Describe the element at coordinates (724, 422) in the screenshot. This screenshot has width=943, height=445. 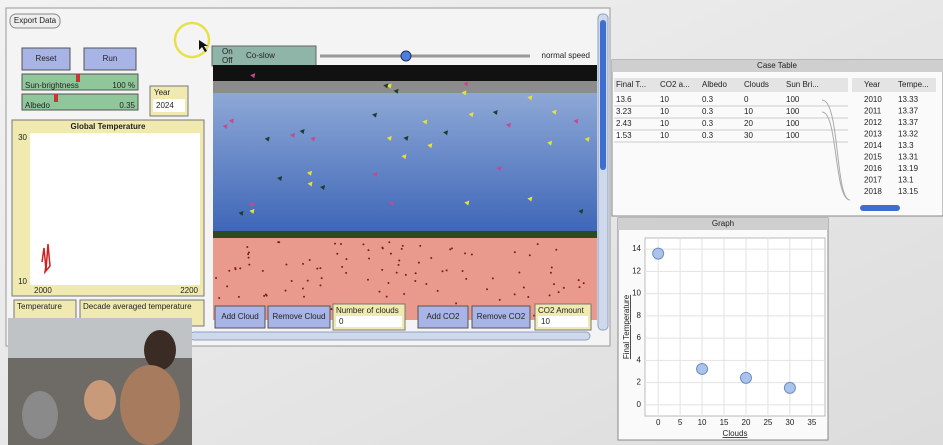
I see `x-tick-label: 15` at that location.